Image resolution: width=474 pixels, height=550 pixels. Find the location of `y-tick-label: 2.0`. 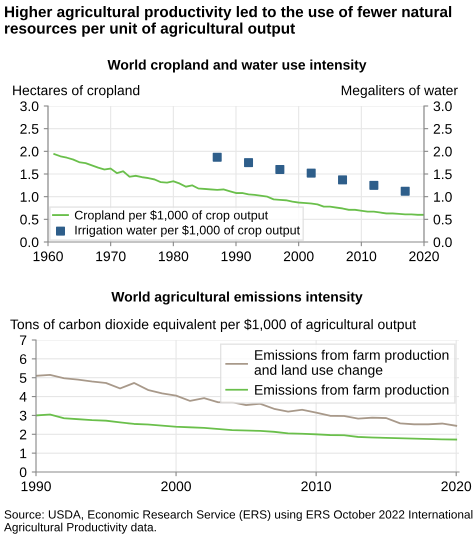

y-tick-label: 2.0 is located at coordinates (29, 151).